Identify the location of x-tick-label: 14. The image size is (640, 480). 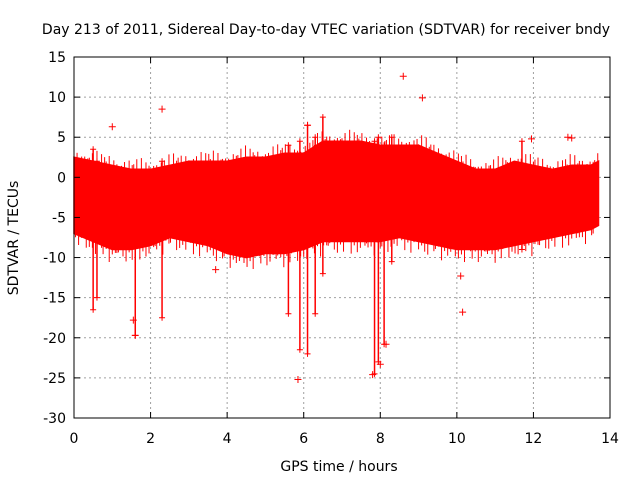
(610, 439).